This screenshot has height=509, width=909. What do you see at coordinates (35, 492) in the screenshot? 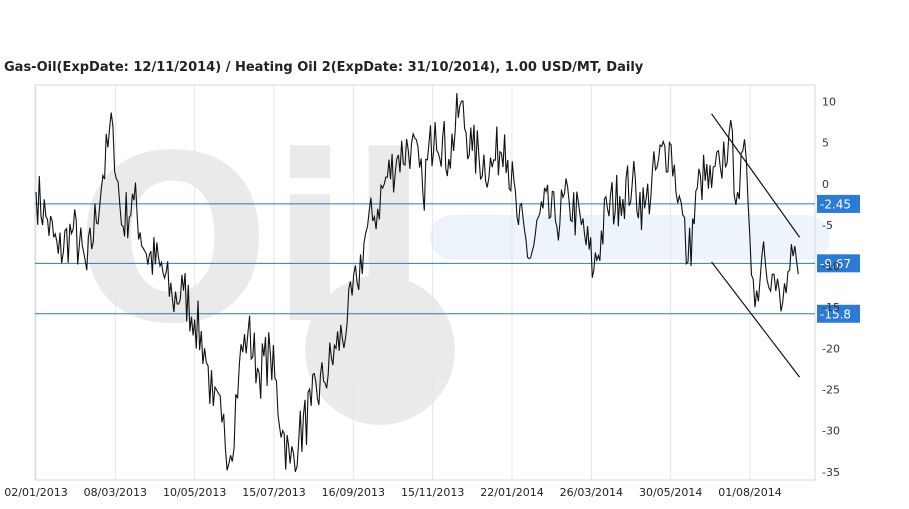
I see `x-tick-label: 02/01/2013` at bounding box center [35, 492].